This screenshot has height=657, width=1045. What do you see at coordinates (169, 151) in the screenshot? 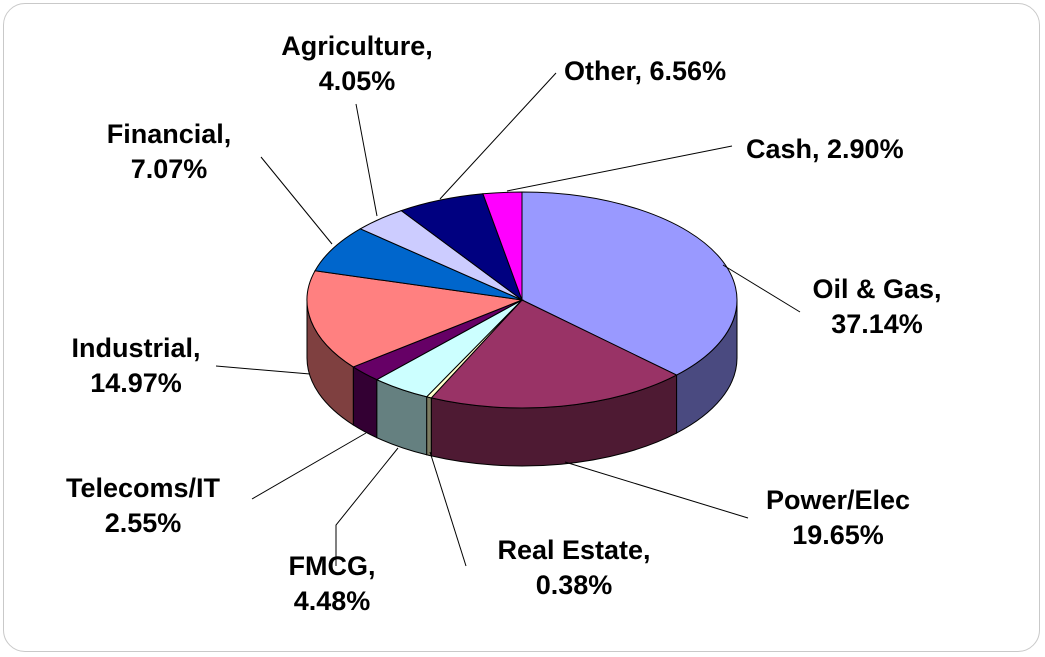
I see `label-financial: Financial, 7.07%` at bounding box center [169, 151].